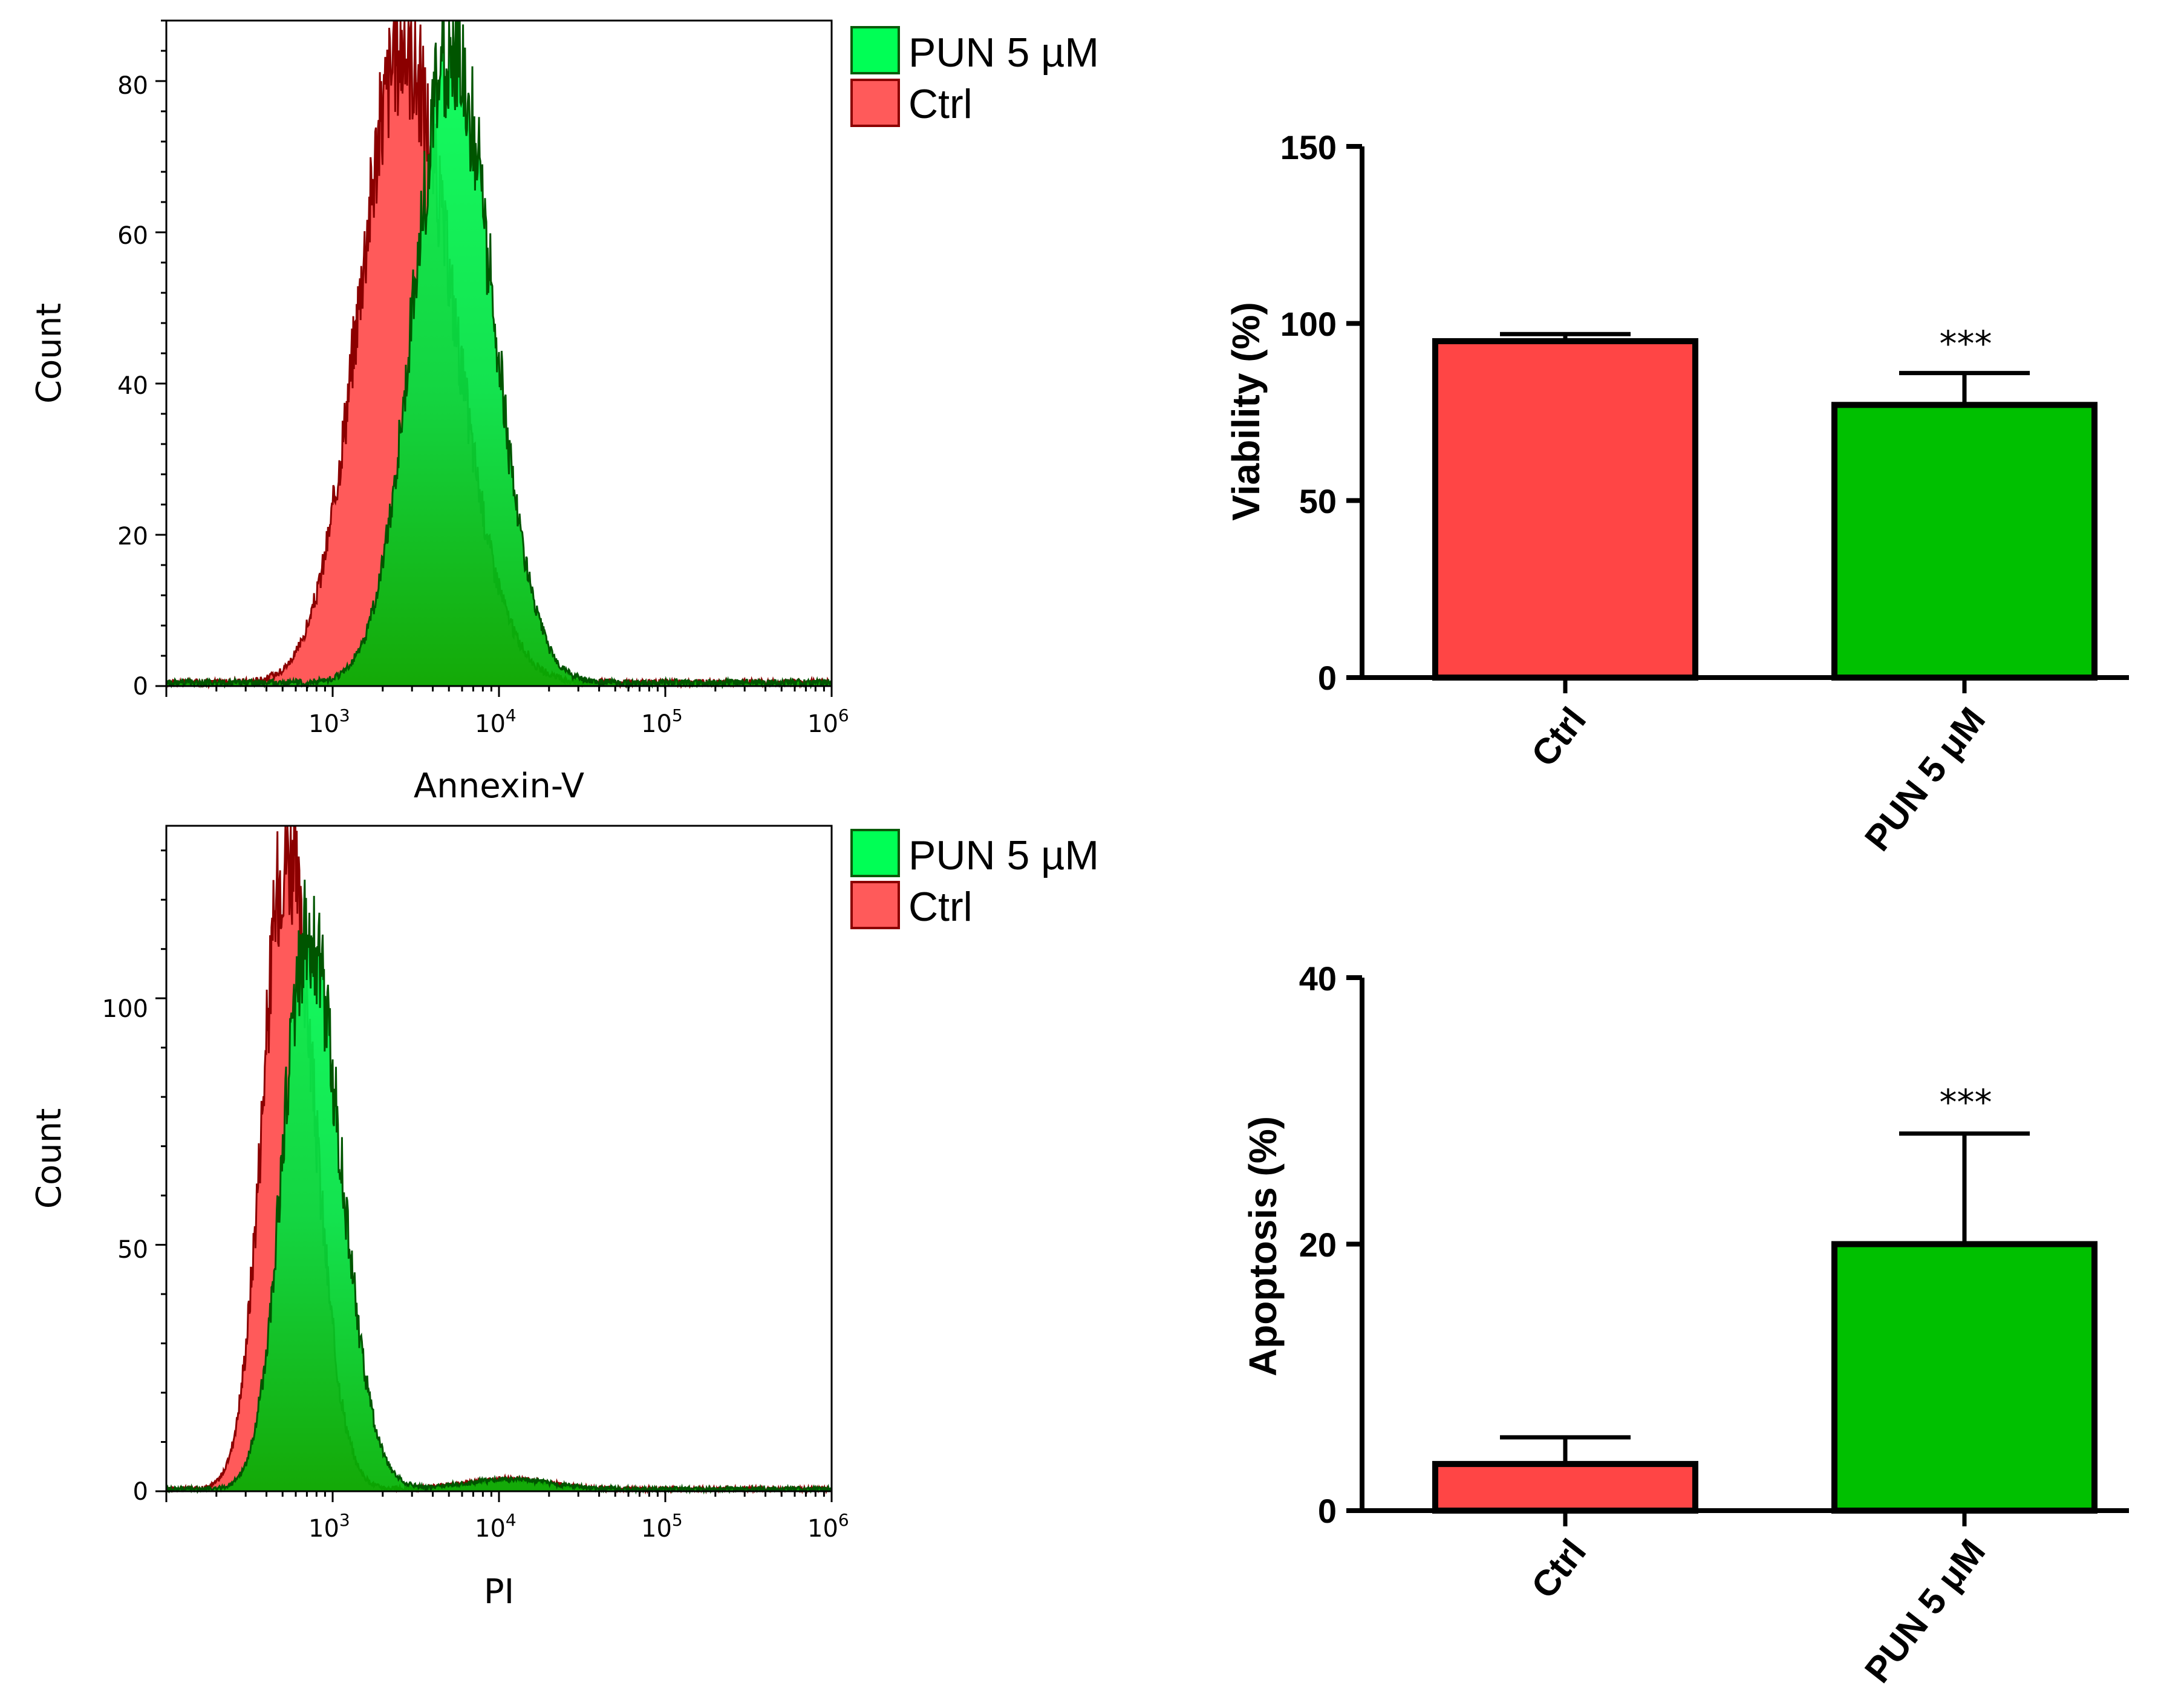  I want to click on annexin-x-axis-label: Annexin-V, so click(499, 786).